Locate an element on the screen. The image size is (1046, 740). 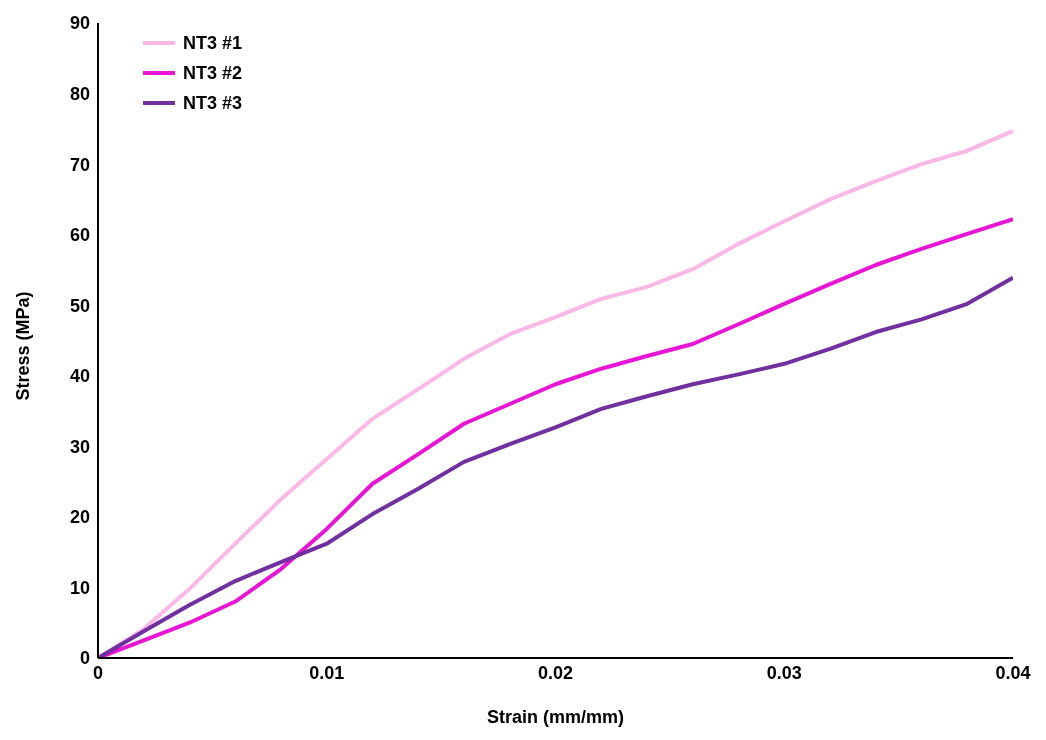
y-tick-label: 30 is located at coordinates (79, 446).